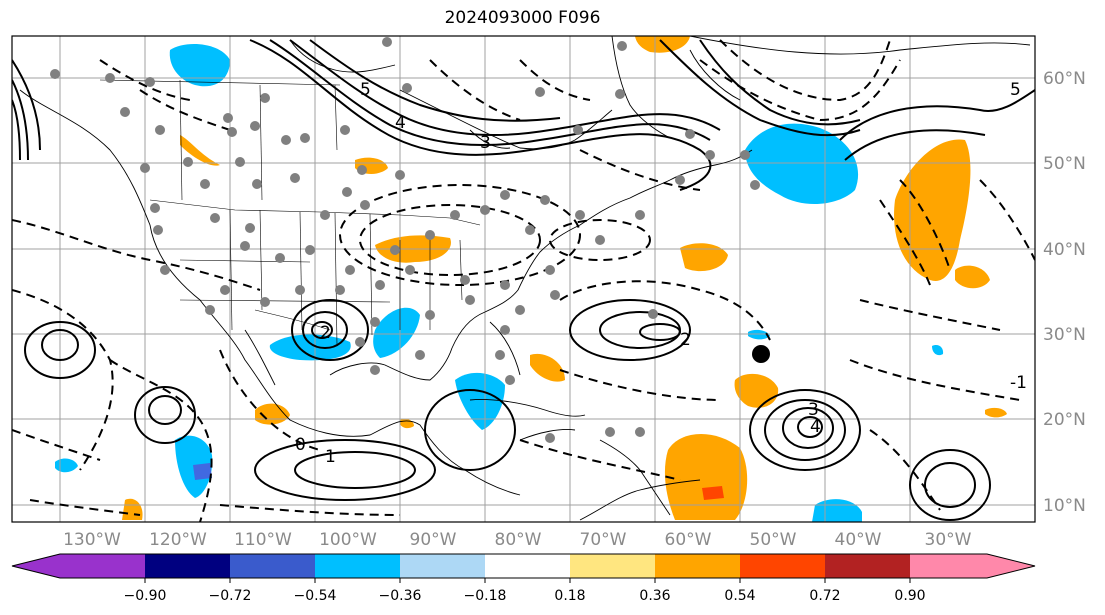  I want to click on lon-label: 50°W, so click(773, 540).